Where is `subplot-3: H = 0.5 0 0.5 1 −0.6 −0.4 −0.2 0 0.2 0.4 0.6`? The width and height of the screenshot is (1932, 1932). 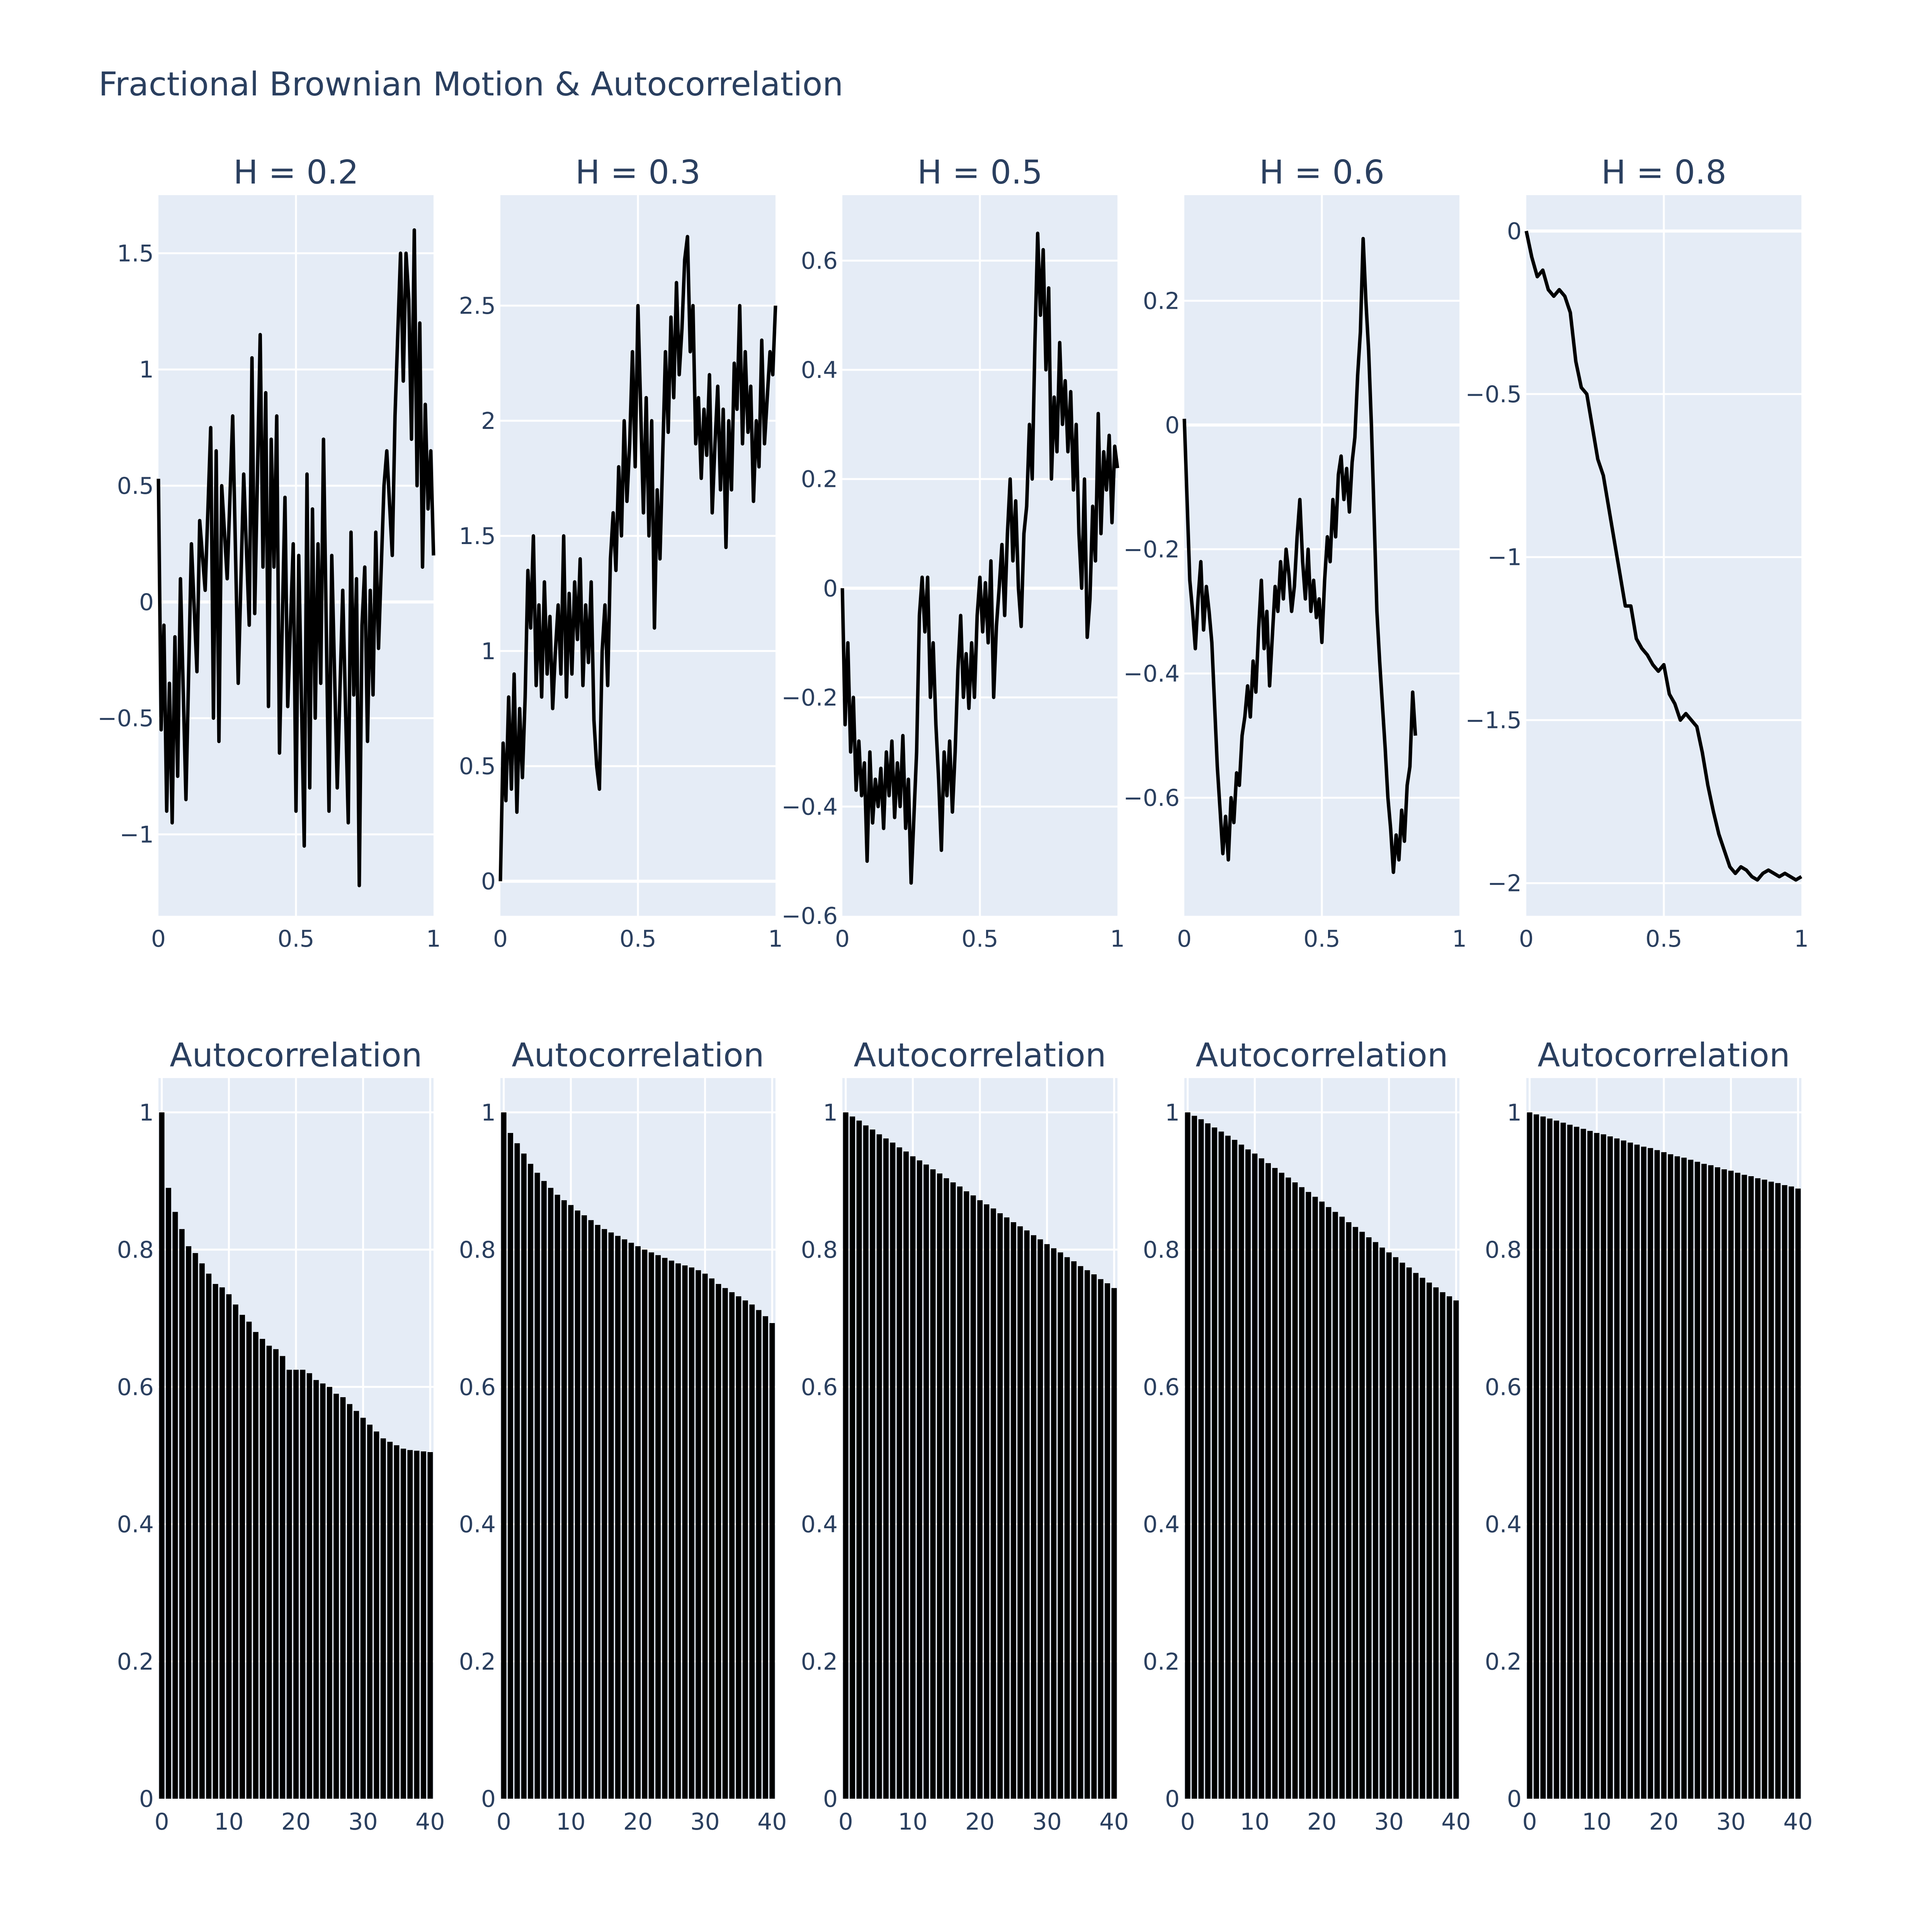 subplot-3: H = 0.5 0 0.5 1 −0.6 −0.4 −0.2 0 0.2 0.4 0.6 is located at coordinates (953, 553).